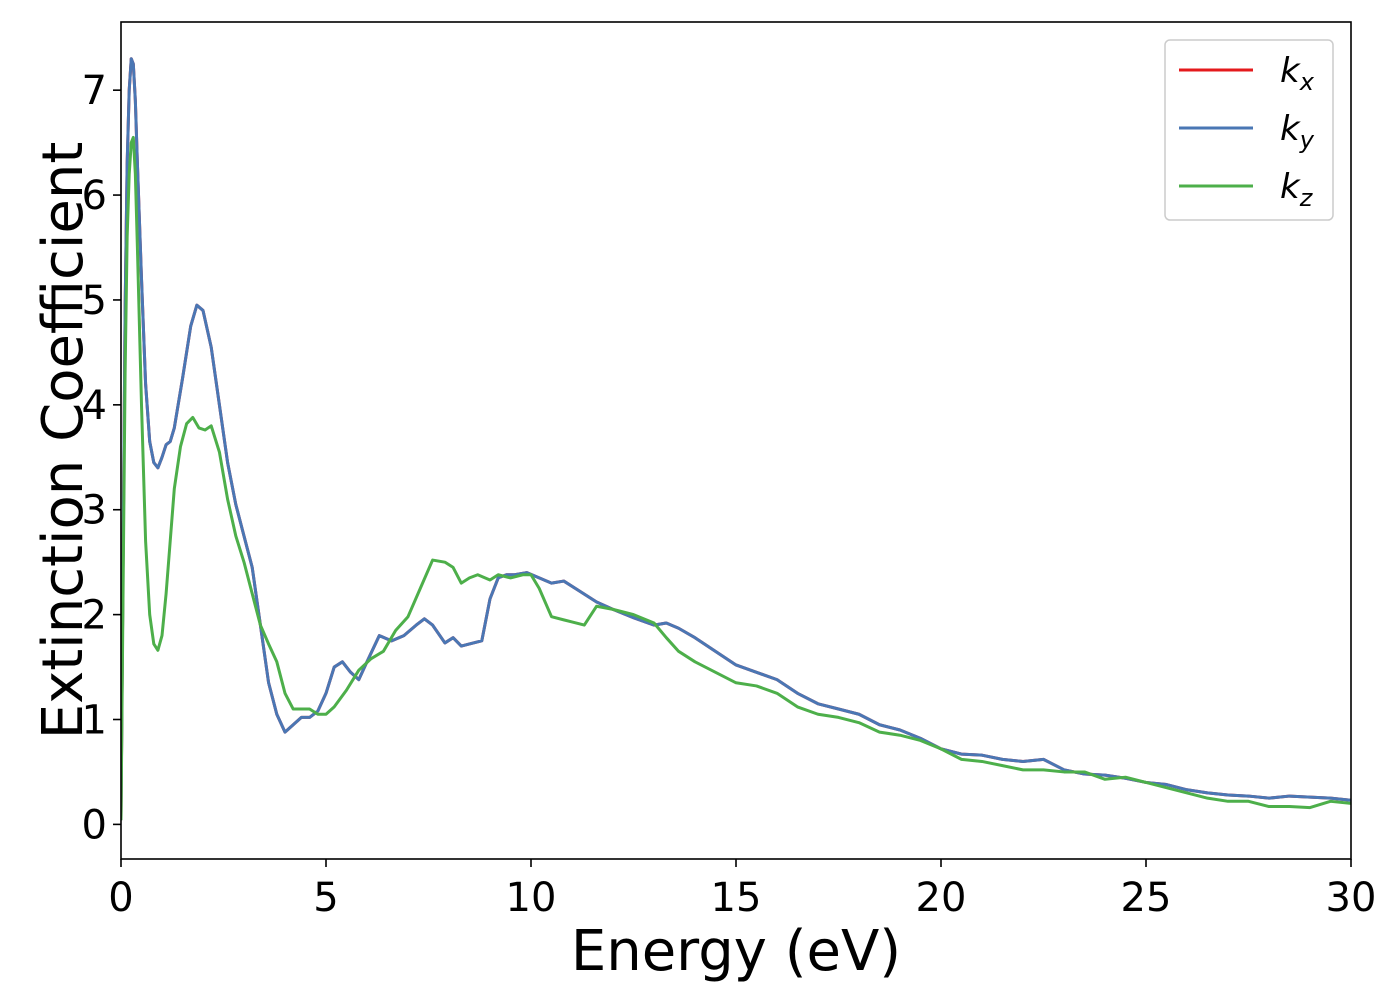 The width and height of the screenshot is (1400, 1000). Describe the element at coordinates (1146, 898) in the screenshot. I see `x-tick-label: 25` at that location.